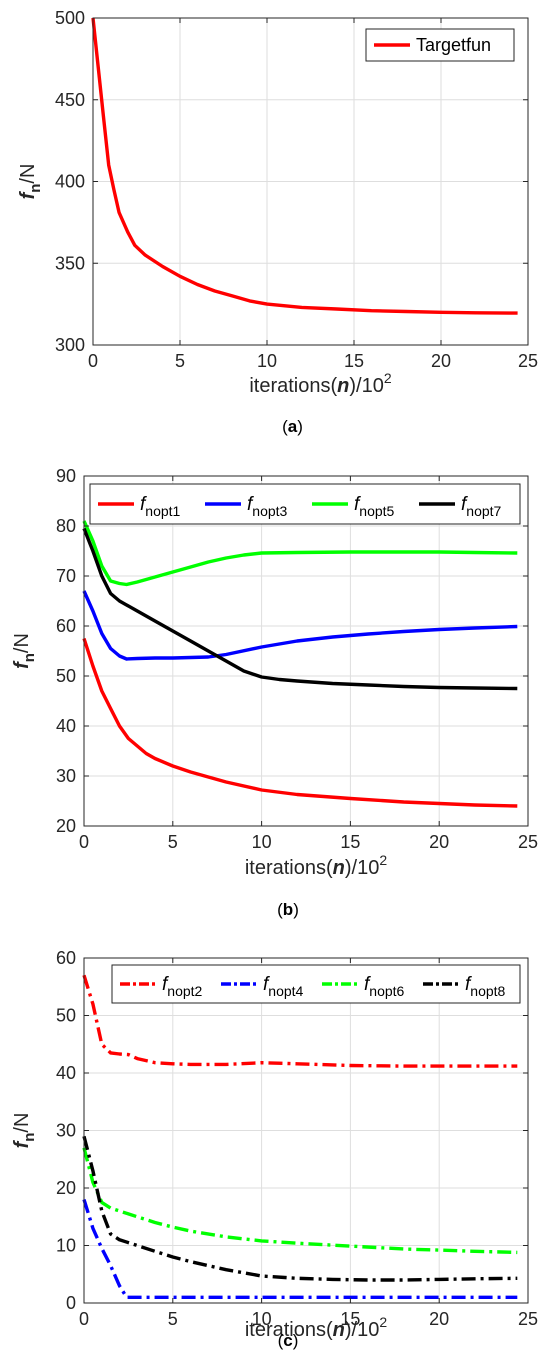 The height and width of the screenshot is (1355, 550). I want to click on series-line-nopt4, so click(300, 1248).